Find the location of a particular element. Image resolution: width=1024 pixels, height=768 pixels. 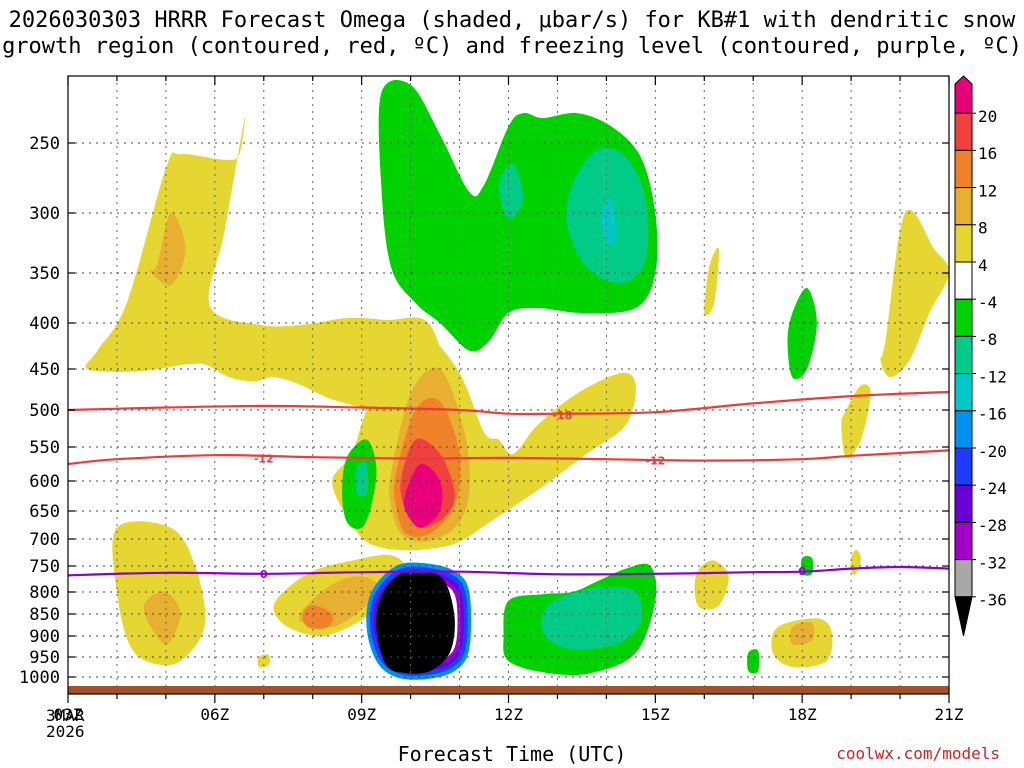

x-axis-title: Forecast Time (UTC) is located at coordinates (512, 754).